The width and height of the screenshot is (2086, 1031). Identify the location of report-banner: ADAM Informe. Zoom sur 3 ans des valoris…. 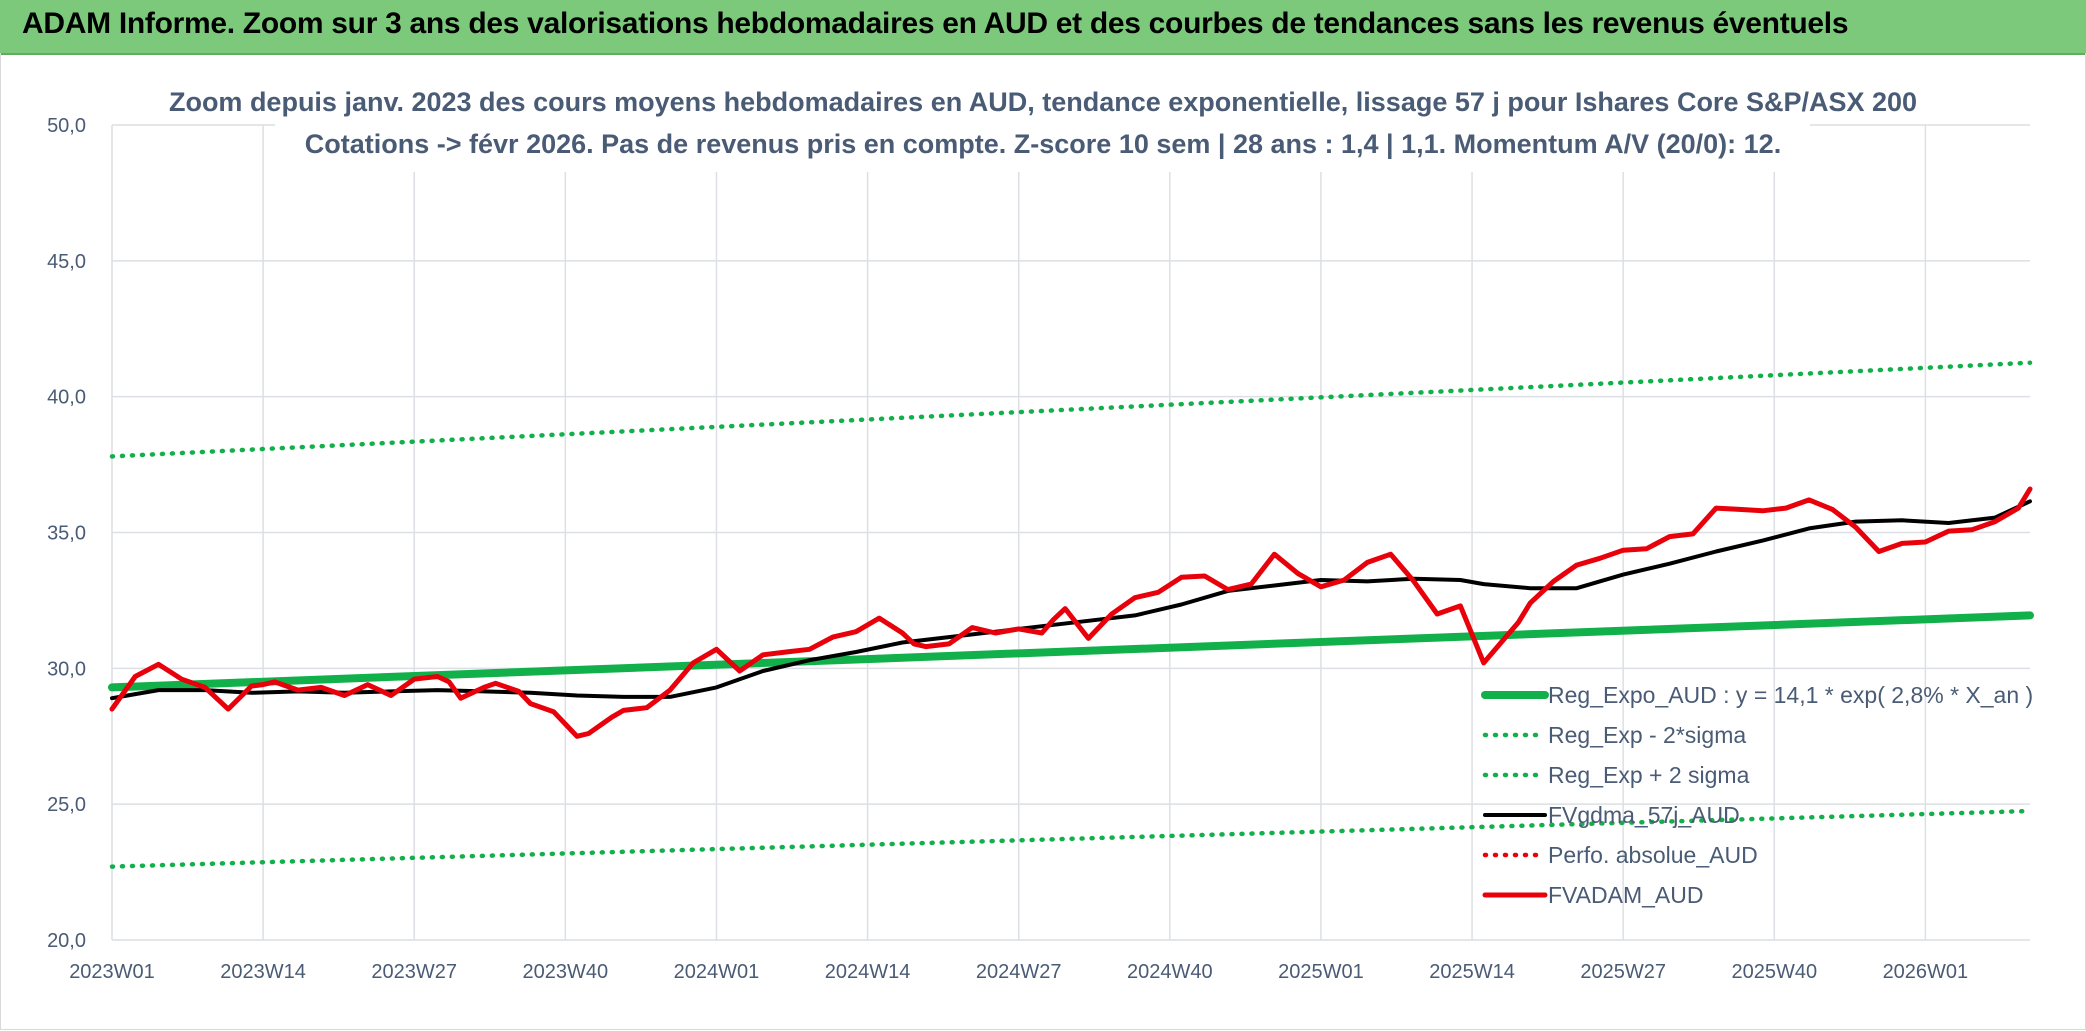
(1043, 27).